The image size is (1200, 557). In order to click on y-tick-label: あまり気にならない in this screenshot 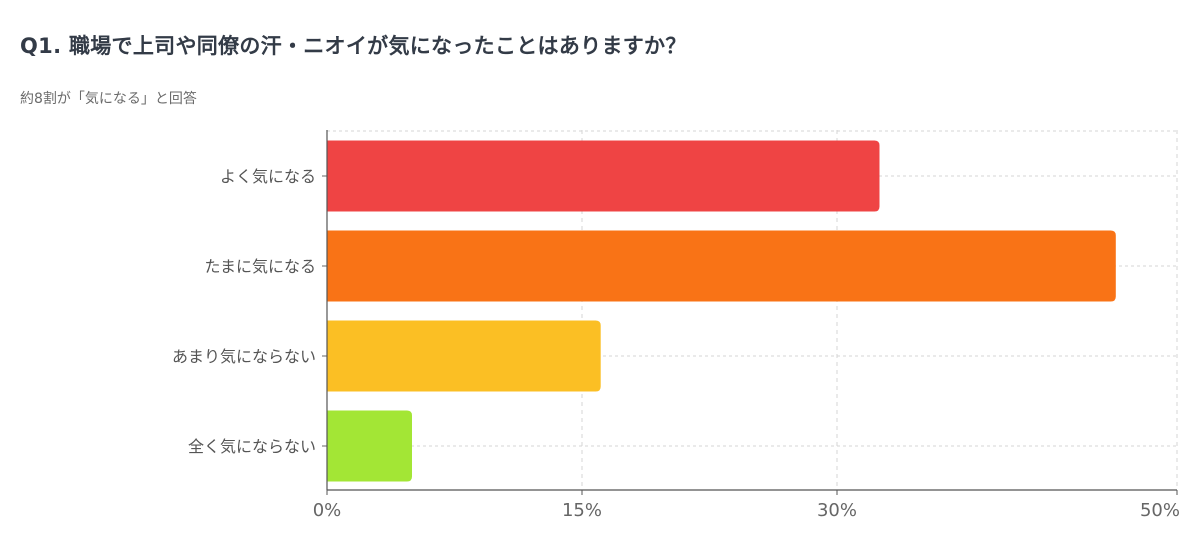, I will do `click(244, 356)`.